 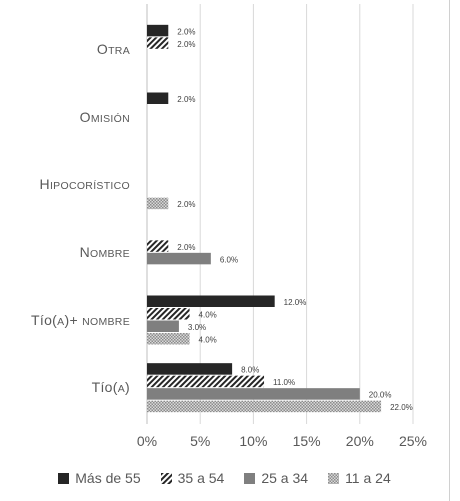 What do you see at coordinates (104, 116) in the screenshot?
I see `category-label: OMISIÓN` at bounding box center [104, 116].